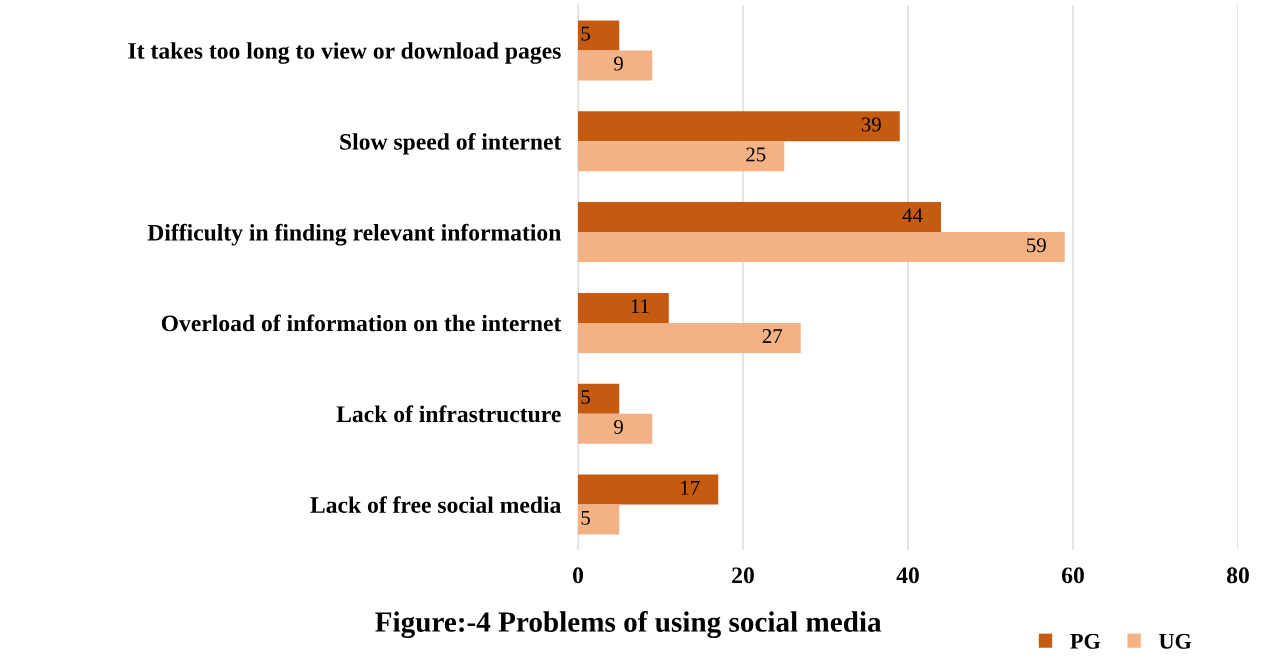  I want to click on y-tick-label: Lack of free social media, so click(435, 505).